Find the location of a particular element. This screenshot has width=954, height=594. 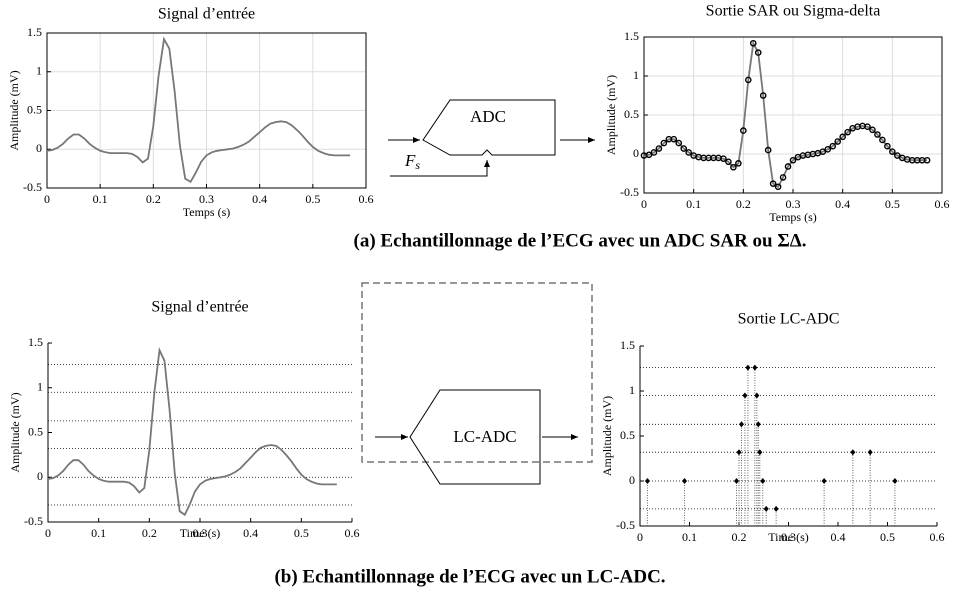

block-label: ADC is located at coordinates (488, 116).